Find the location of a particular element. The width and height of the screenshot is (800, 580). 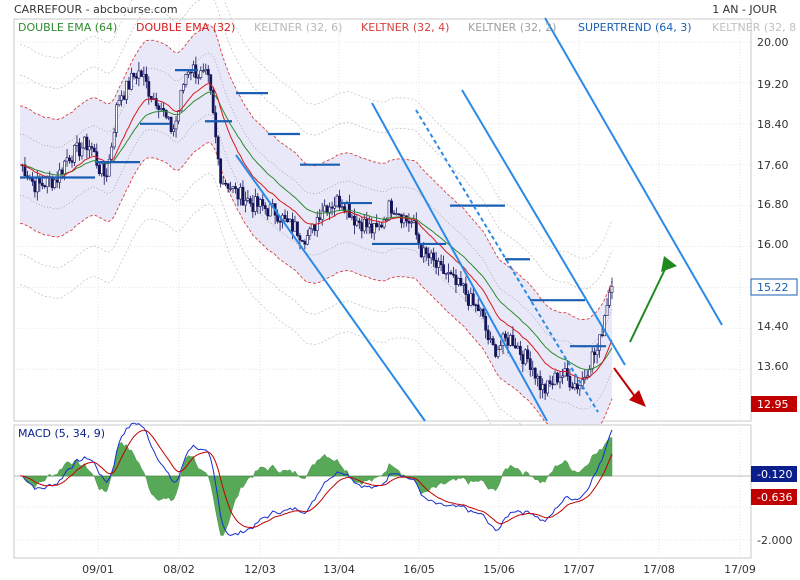

down-arrow-head is located at coordinates (637, 398).